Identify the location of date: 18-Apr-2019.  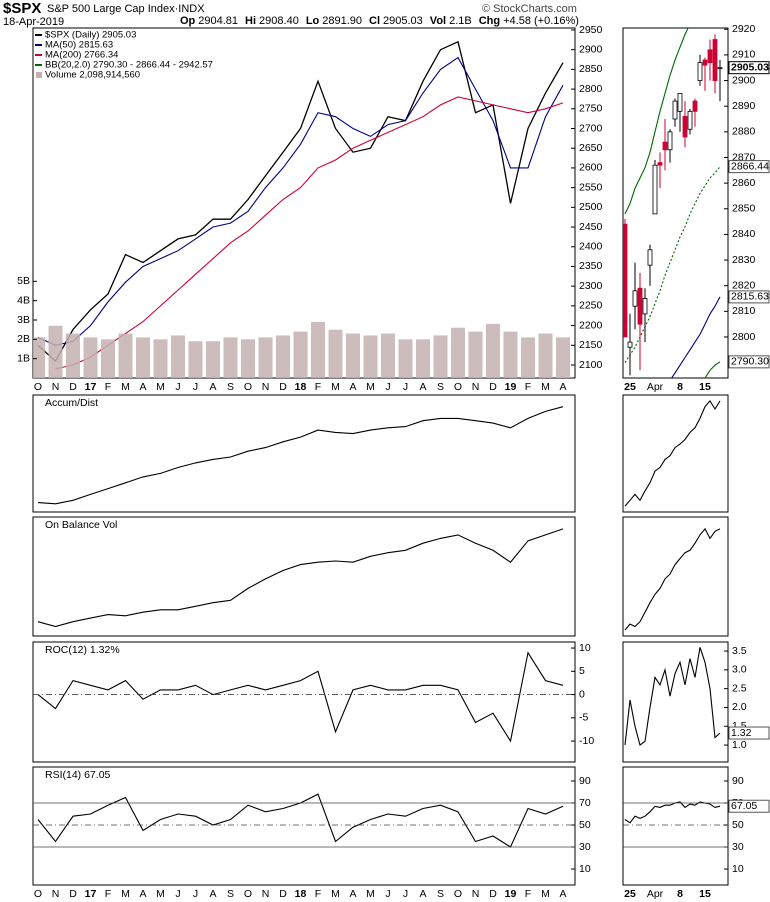
(34, 22).